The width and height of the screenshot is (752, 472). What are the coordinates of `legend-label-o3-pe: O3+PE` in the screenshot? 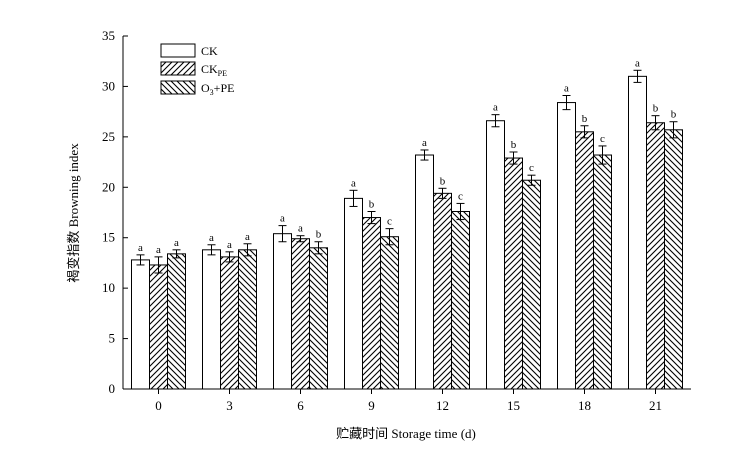 It's located at (217, 89).